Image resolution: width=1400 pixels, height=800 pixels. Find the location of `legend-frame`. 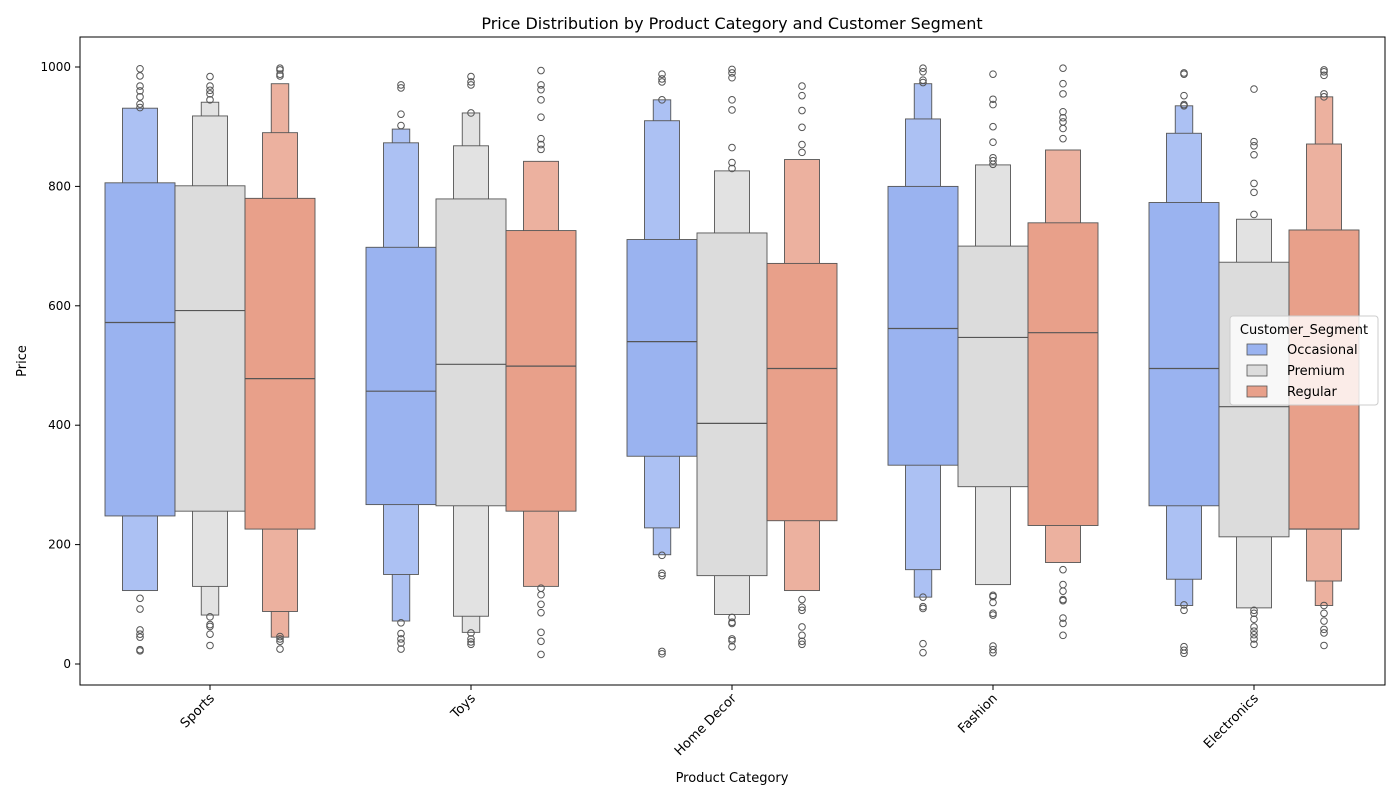

legend-frame is located at coordinates (1304, 360).